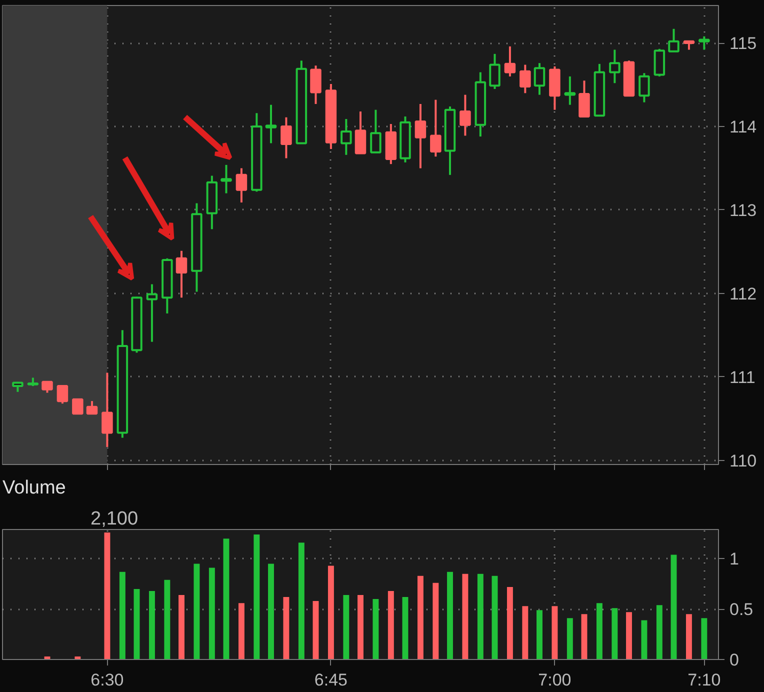  Describe the element at coordinates (743, 127) in the screenshot. I see `y-tick-label: 114` at that location.